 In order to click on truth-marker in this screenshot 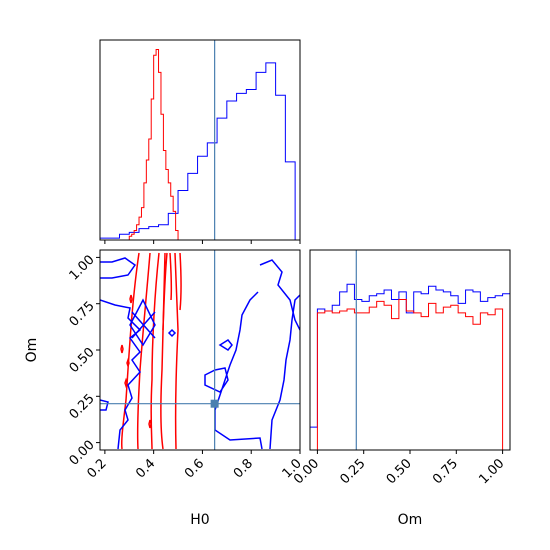, I will do `click(214, 403)`.